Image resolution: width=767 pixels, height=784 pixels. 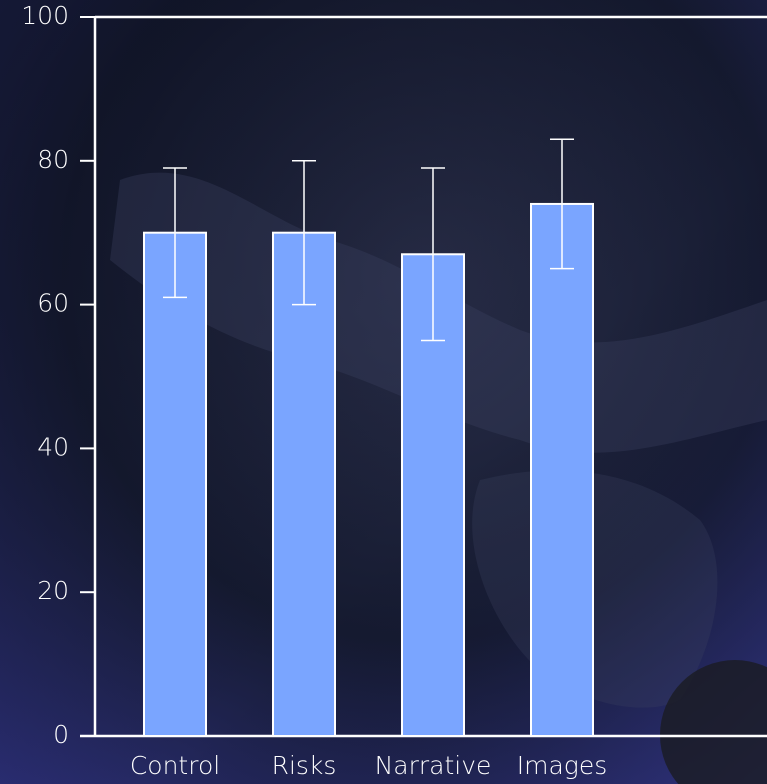 What do you see at coordinates (45, 15) in the screenshot?
I see `y-tick-label: 100` at bounding box center [45, 15].